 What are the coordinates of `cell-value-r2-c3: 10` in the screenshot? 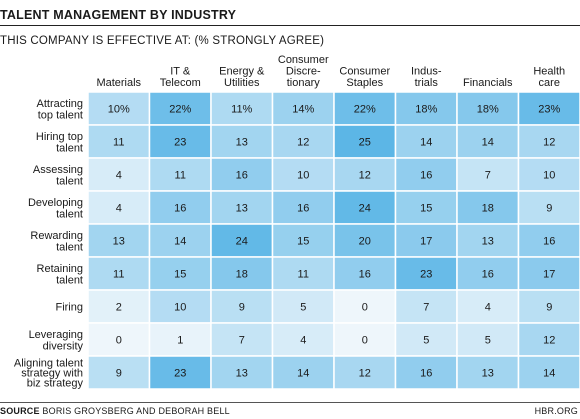 It's located at (303, 176).